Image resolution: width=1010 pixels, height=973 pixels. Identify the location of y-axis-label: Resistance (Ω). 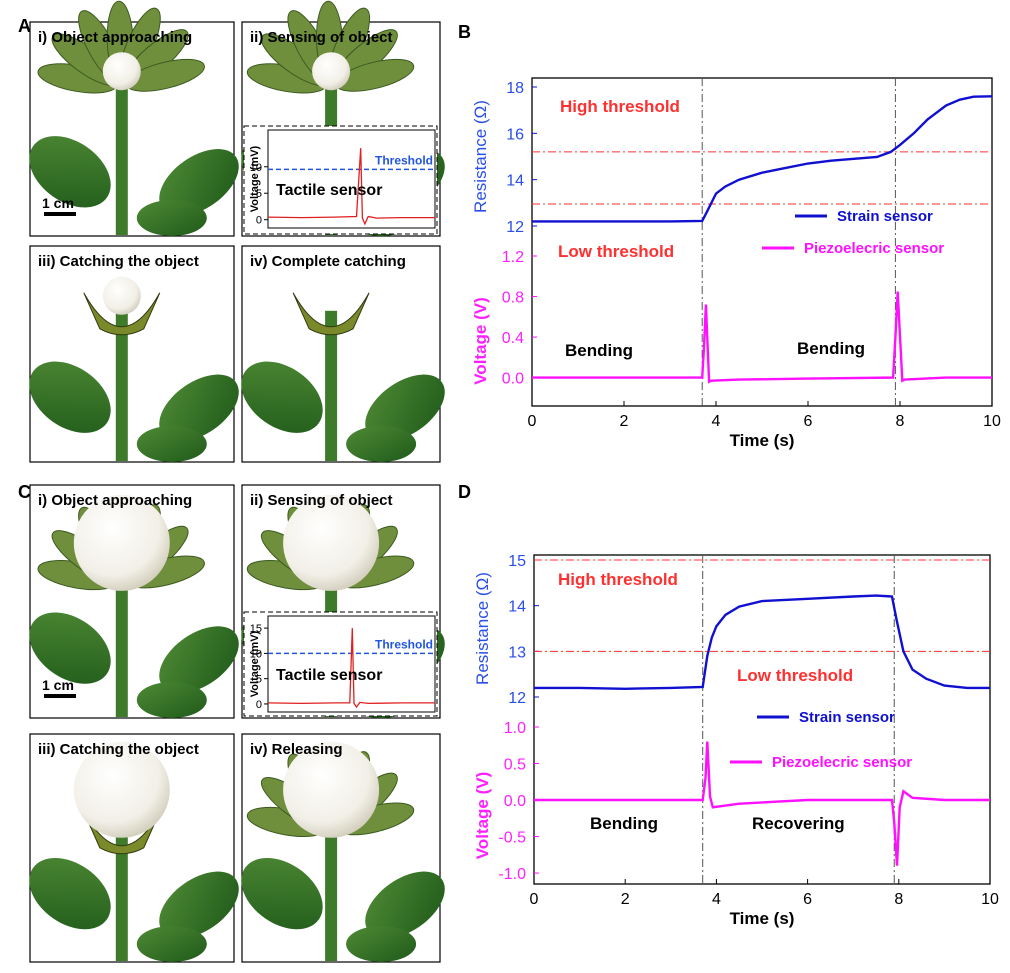
(480, 156).